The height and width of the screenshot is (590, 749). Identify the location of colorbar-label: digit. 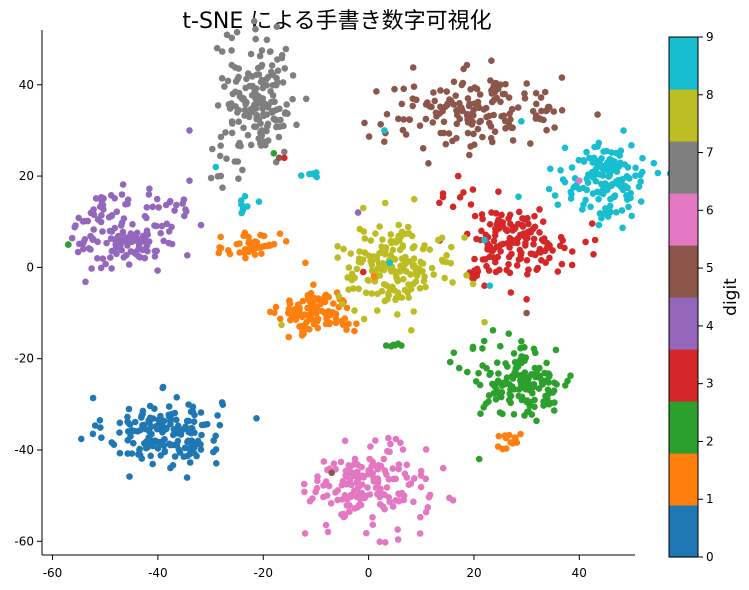
(731, 297).